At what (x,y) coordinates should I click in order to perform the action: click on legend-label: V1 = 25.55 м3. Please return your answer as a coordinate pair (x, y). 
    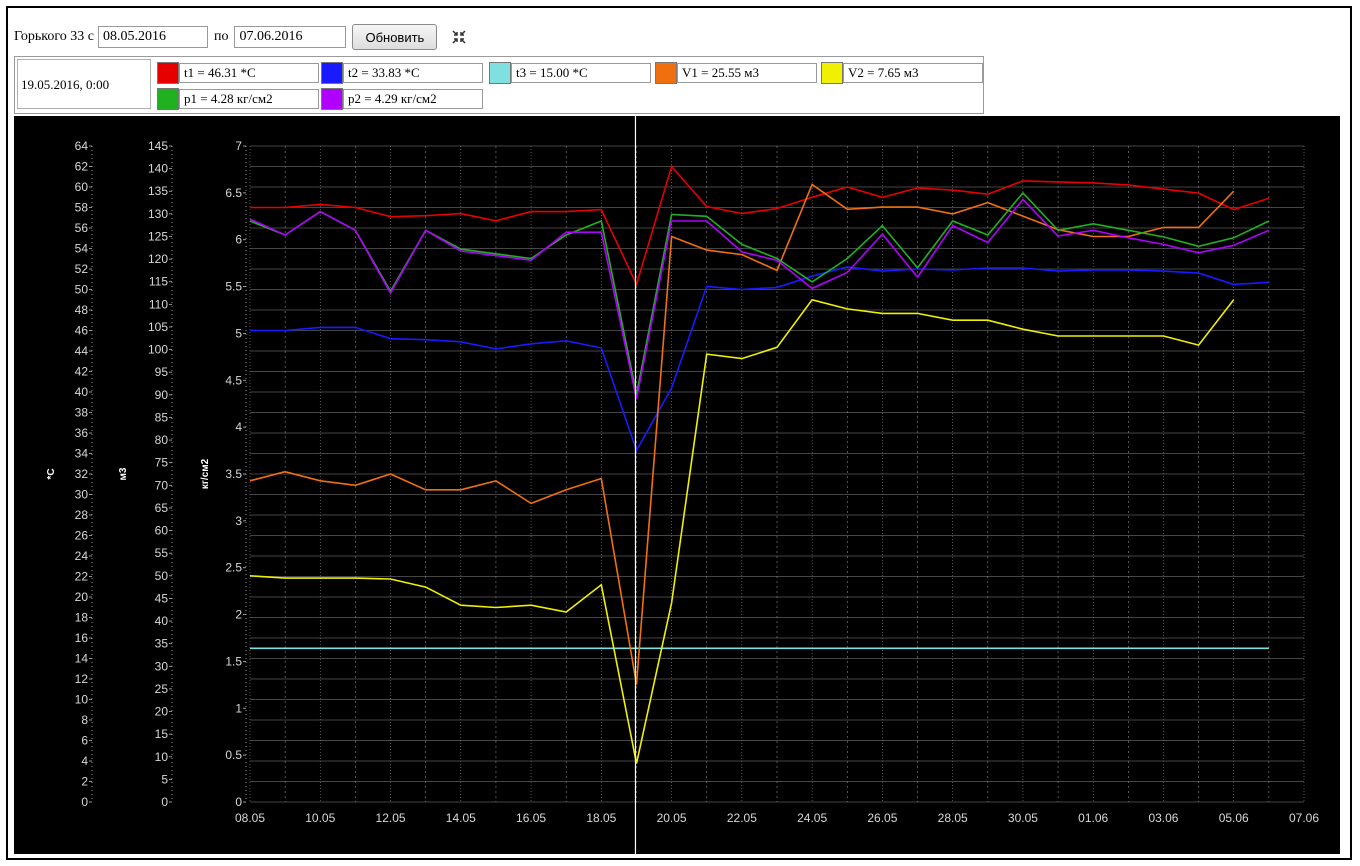
    Looking at the image, I should click on (747, 73).